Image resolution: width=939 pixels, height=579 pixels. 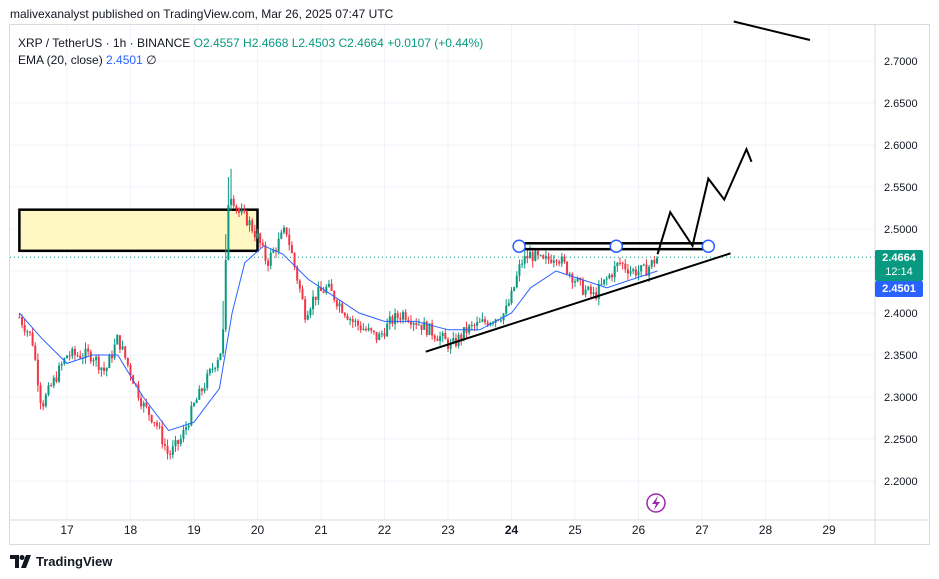 I want to click on x-tick-label: 29, so click(x=829, y=530).